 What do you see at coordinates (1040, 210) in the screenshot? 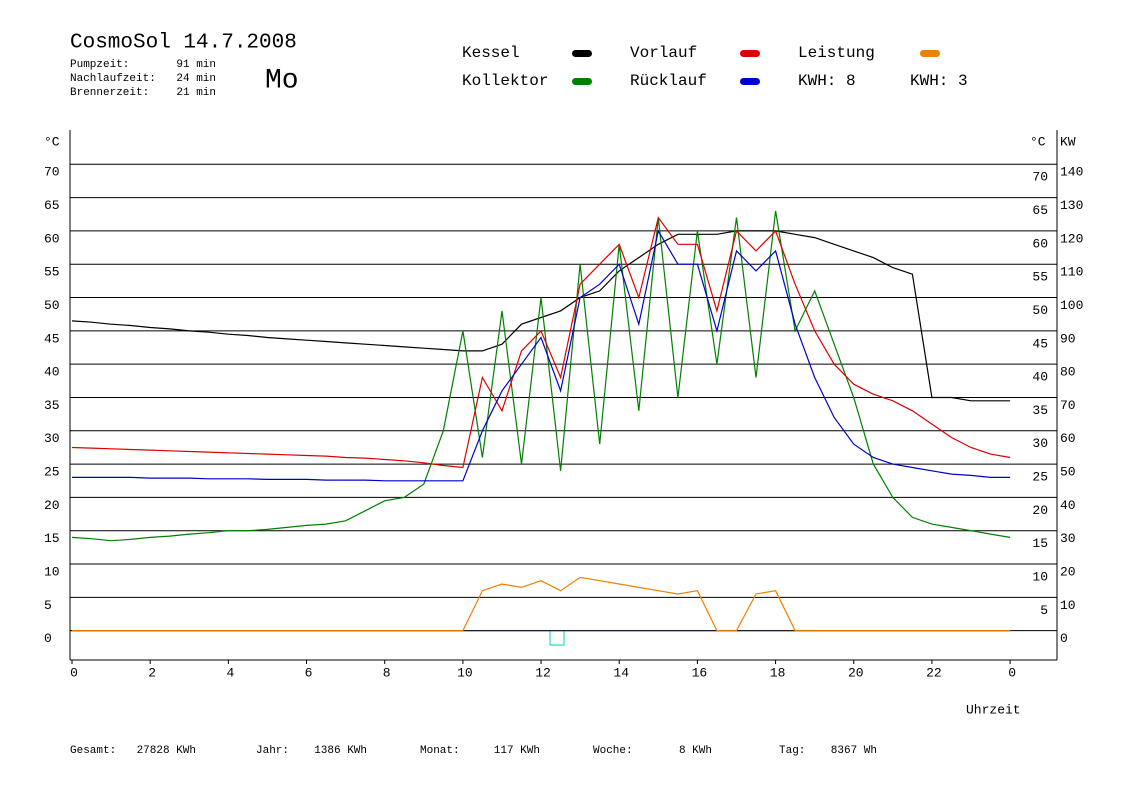
I see `y-tick-label-right: 65` at bounding box center [1040, 210].